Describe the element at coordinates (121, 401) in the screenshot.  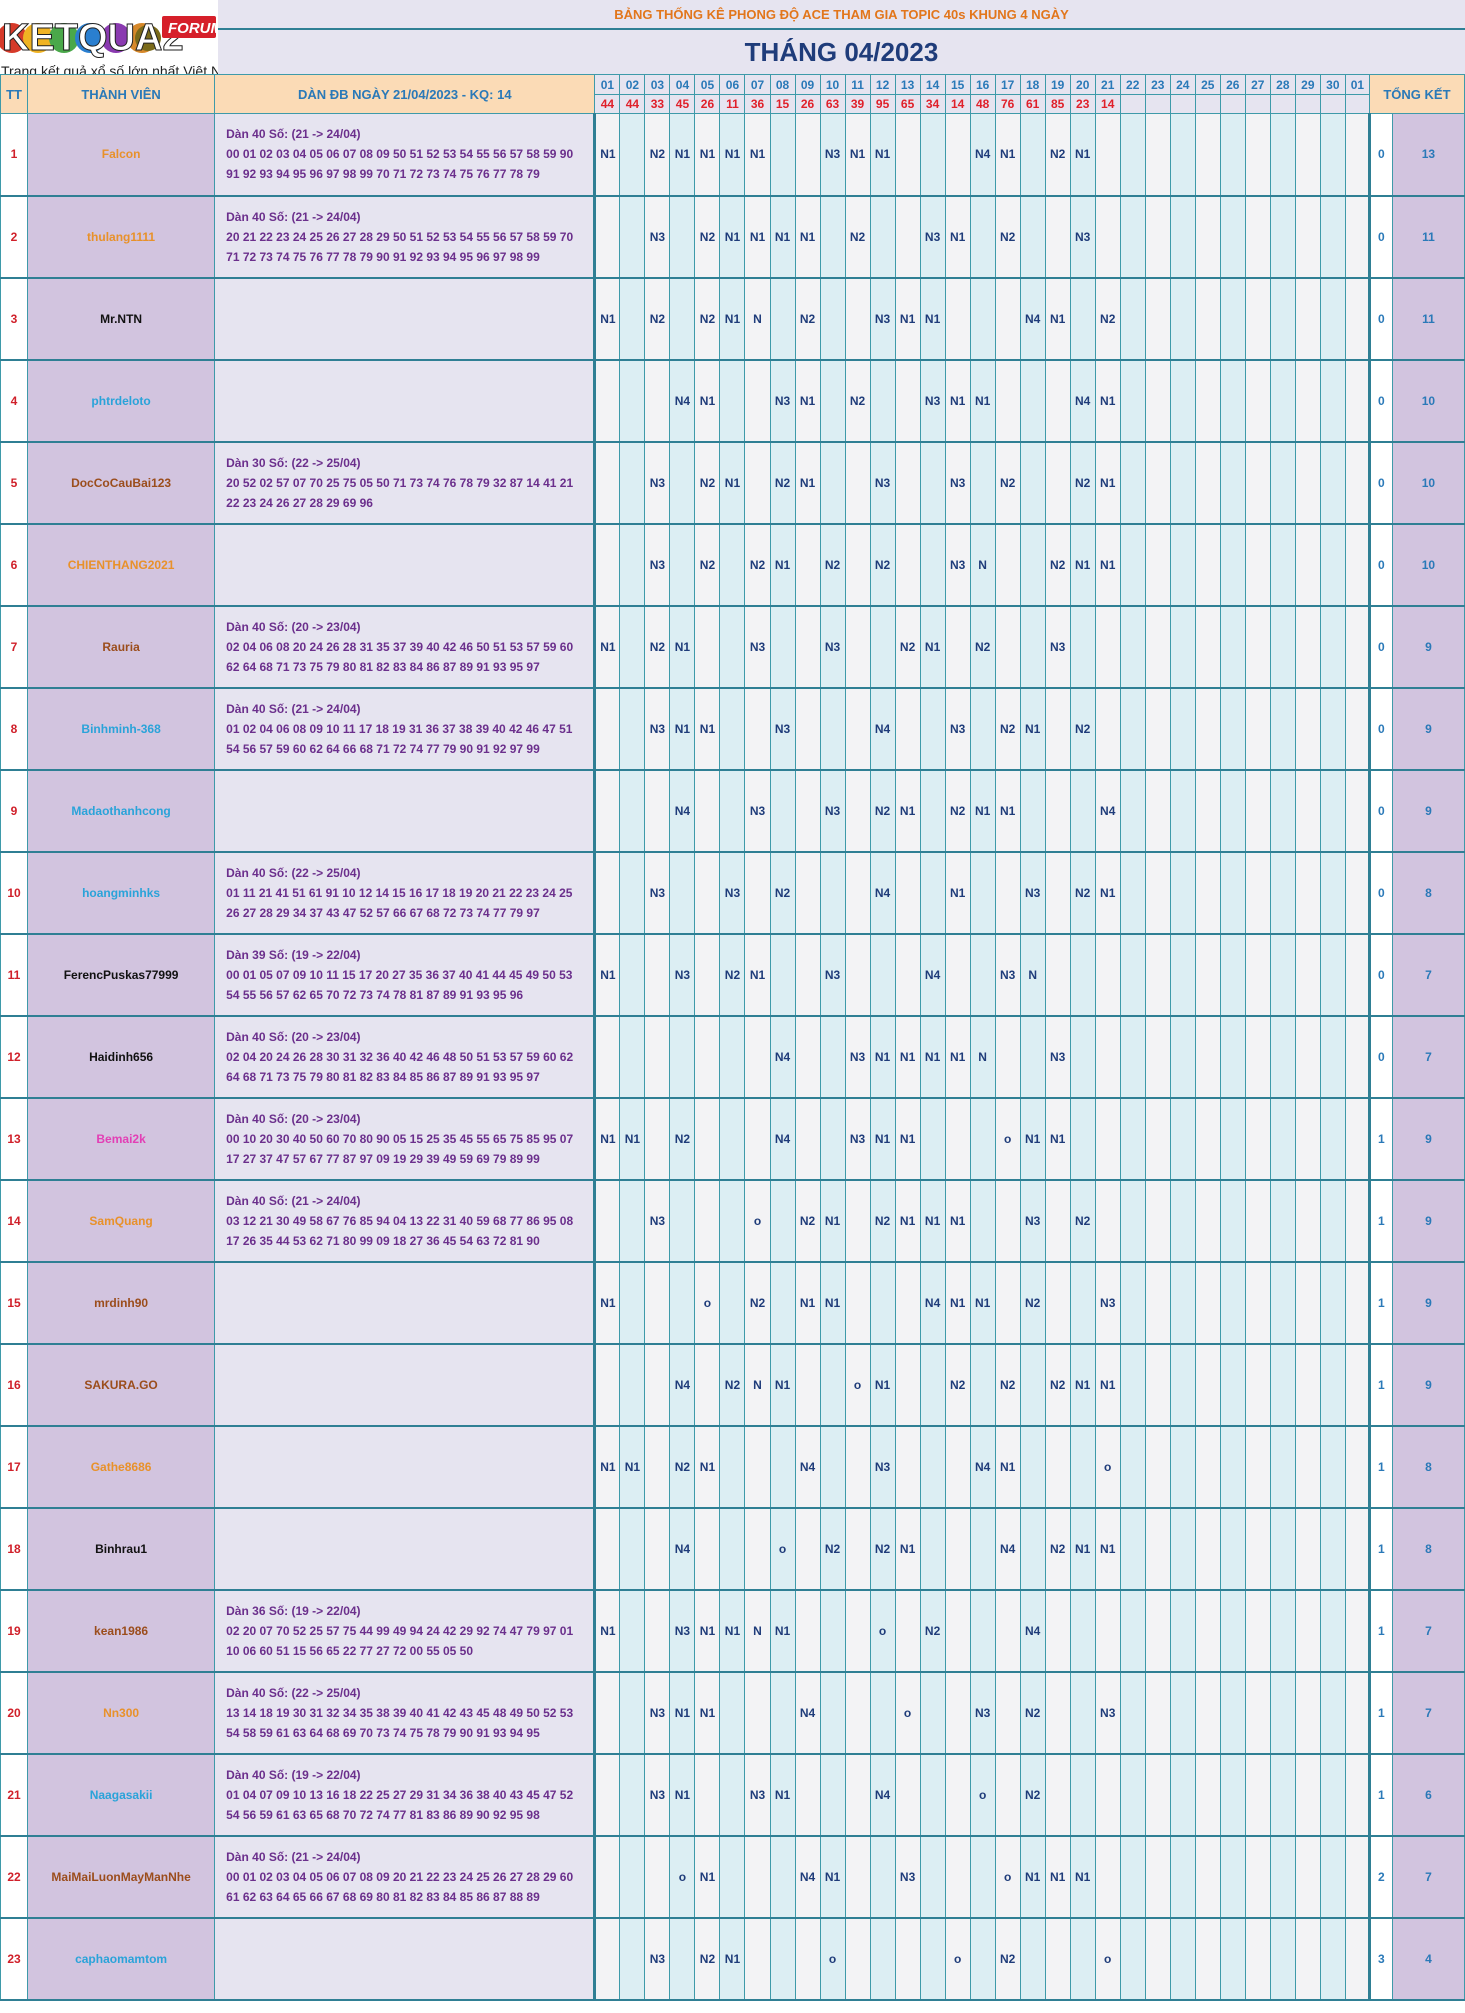
I see `member-name: phtrdeloto` at that location.